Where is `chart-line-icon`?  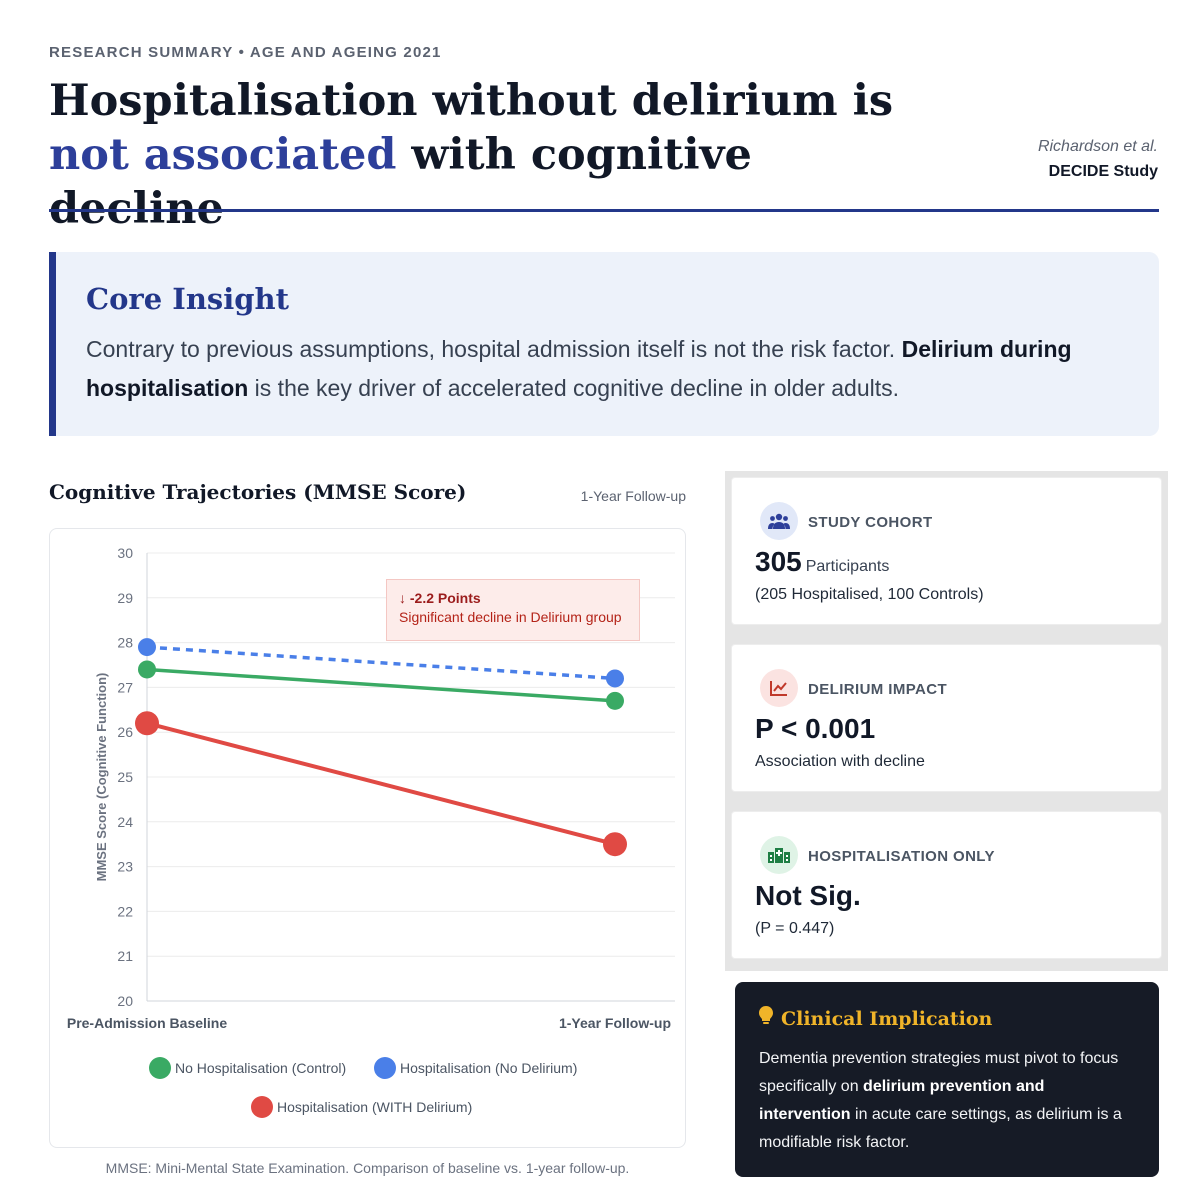
chart-line-icon is located at coordinates (779, 688).